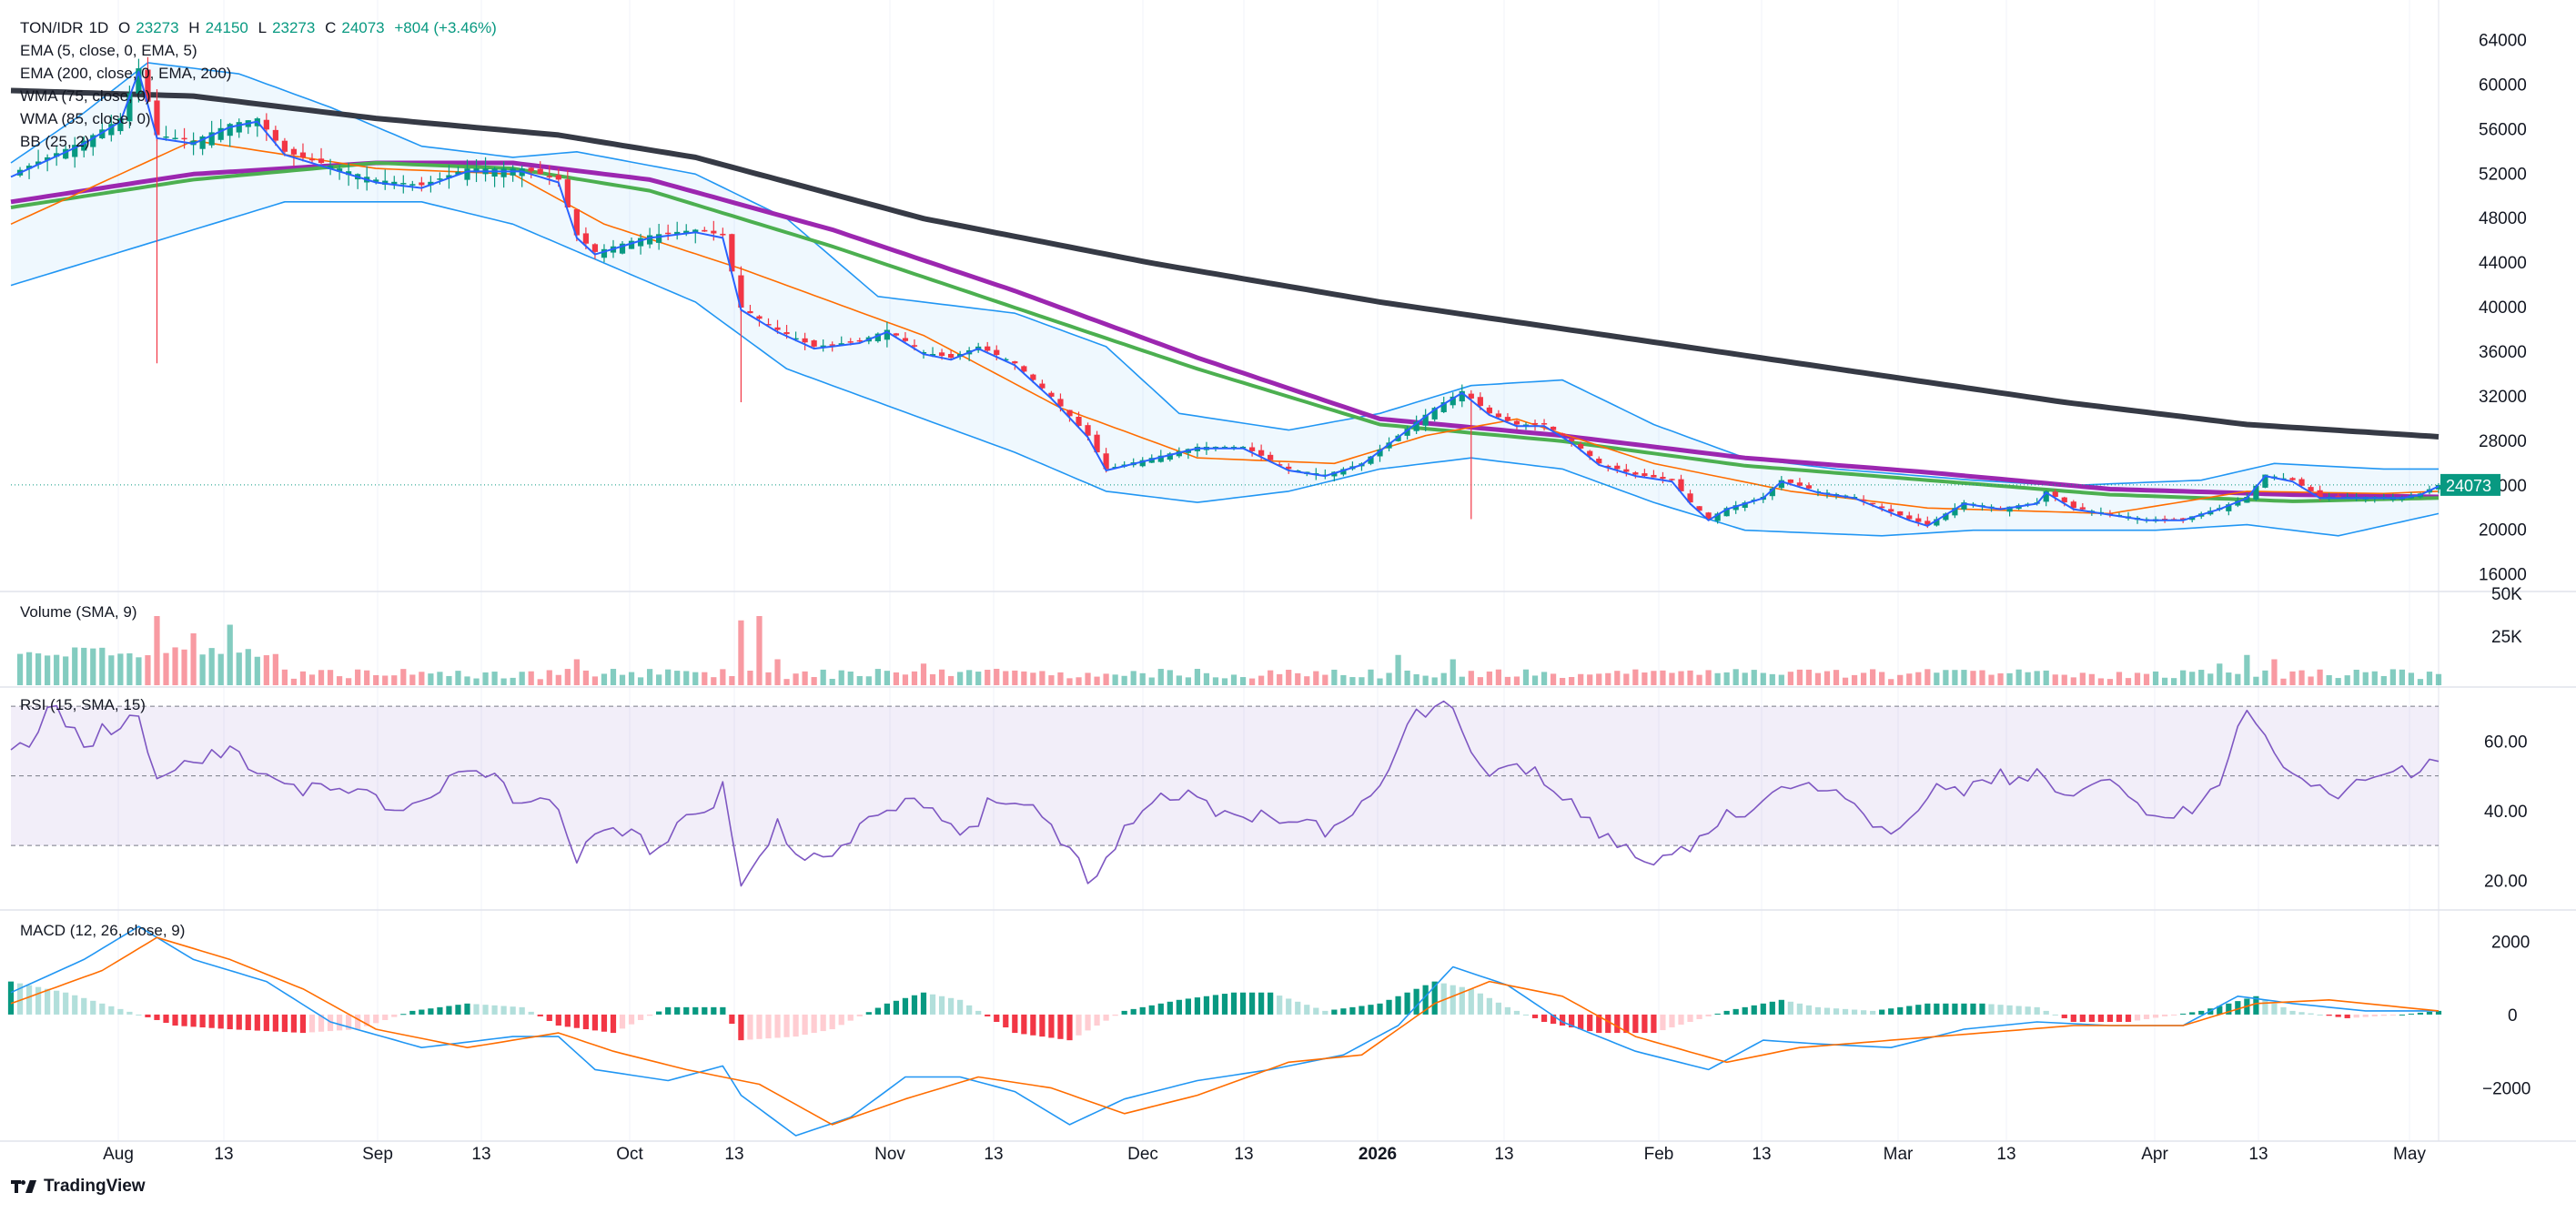  I want to click on rsi-pane-title: RSI (15, SMA, 15), so click(83, 704).